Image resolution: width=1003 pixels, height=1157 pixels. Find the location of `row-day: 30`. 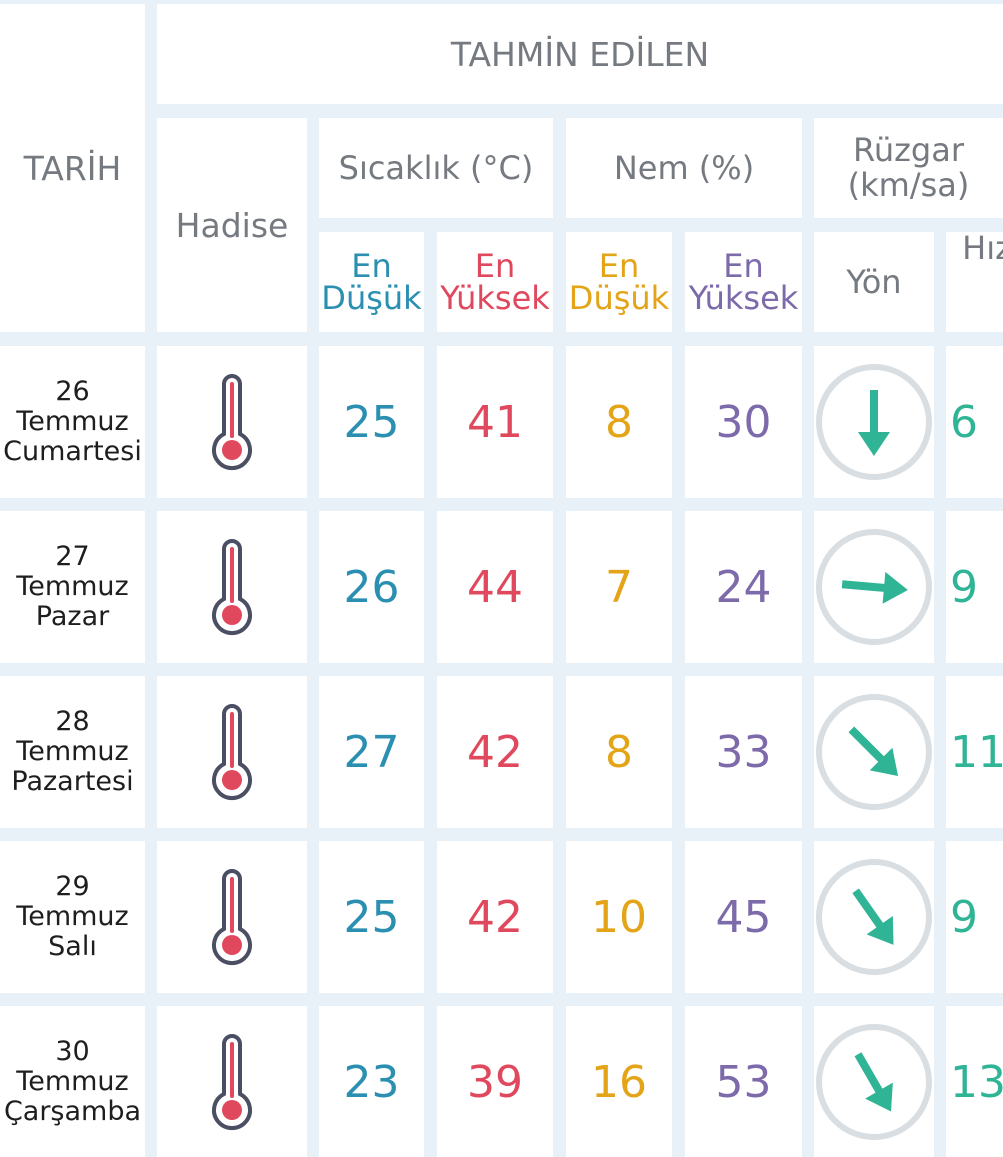

row-day: 30 is located at coordinates (72, 1051).